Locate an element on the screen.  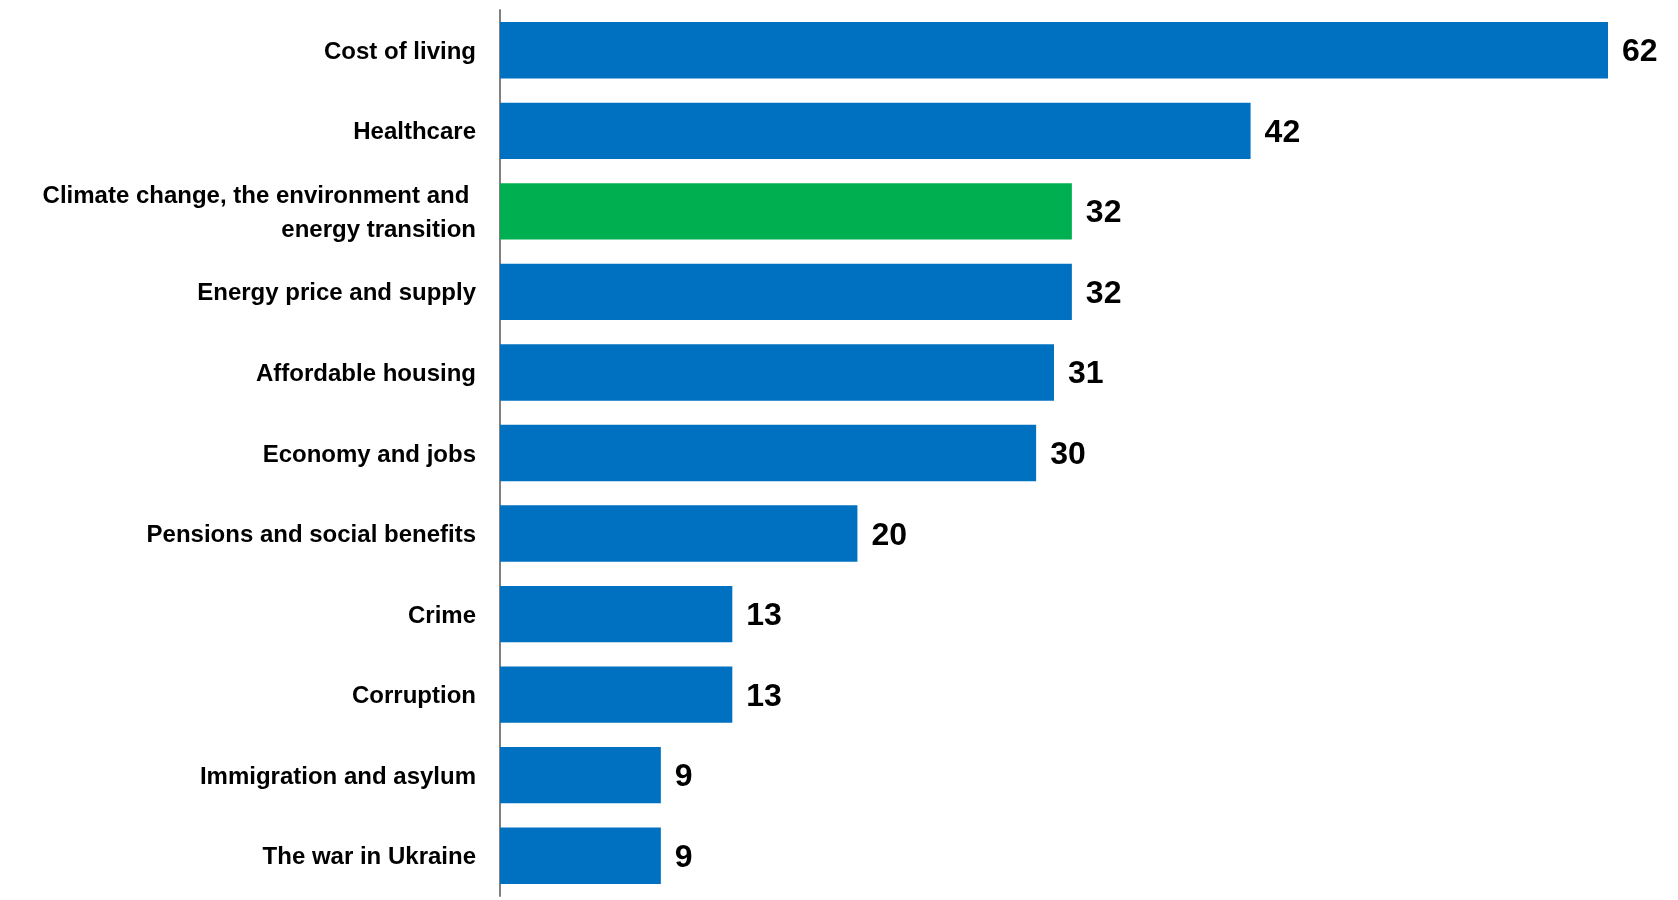
y-tick-label: Cost of living is located at coordinates (400, 50).